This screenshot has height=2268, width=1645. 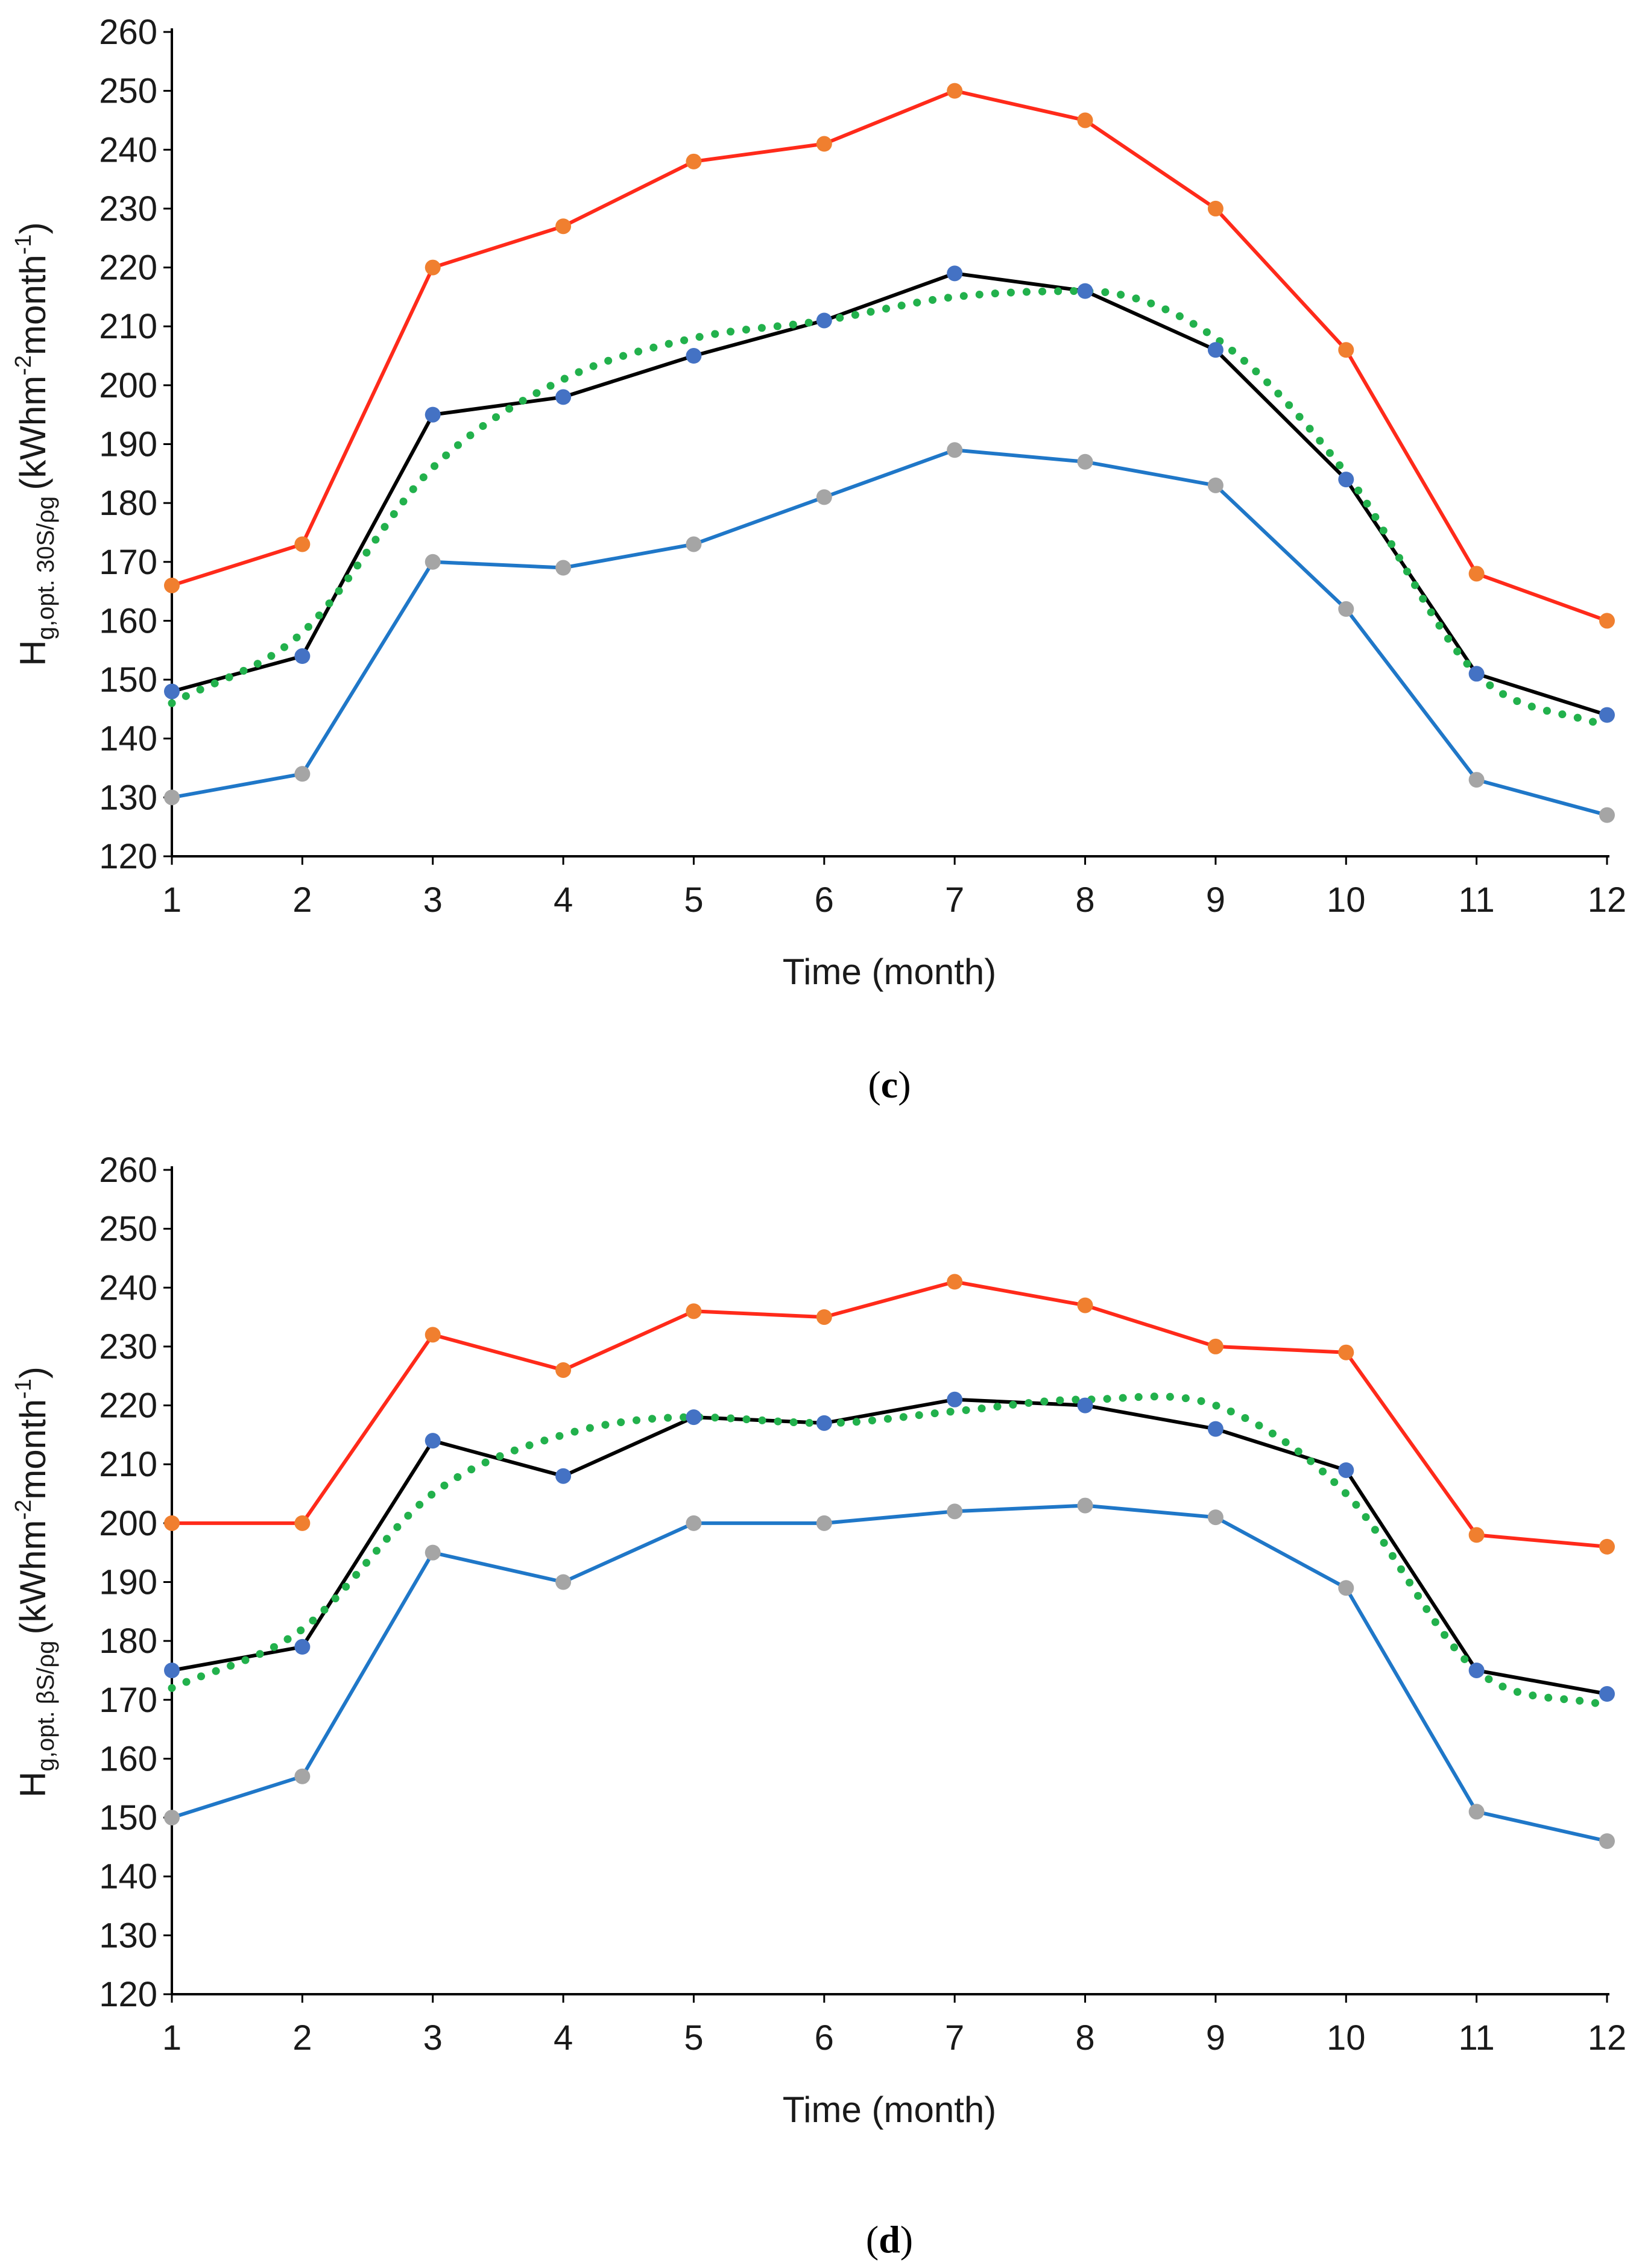 I want to click on caption-paren-open: (, so click(x=872, y=2239).